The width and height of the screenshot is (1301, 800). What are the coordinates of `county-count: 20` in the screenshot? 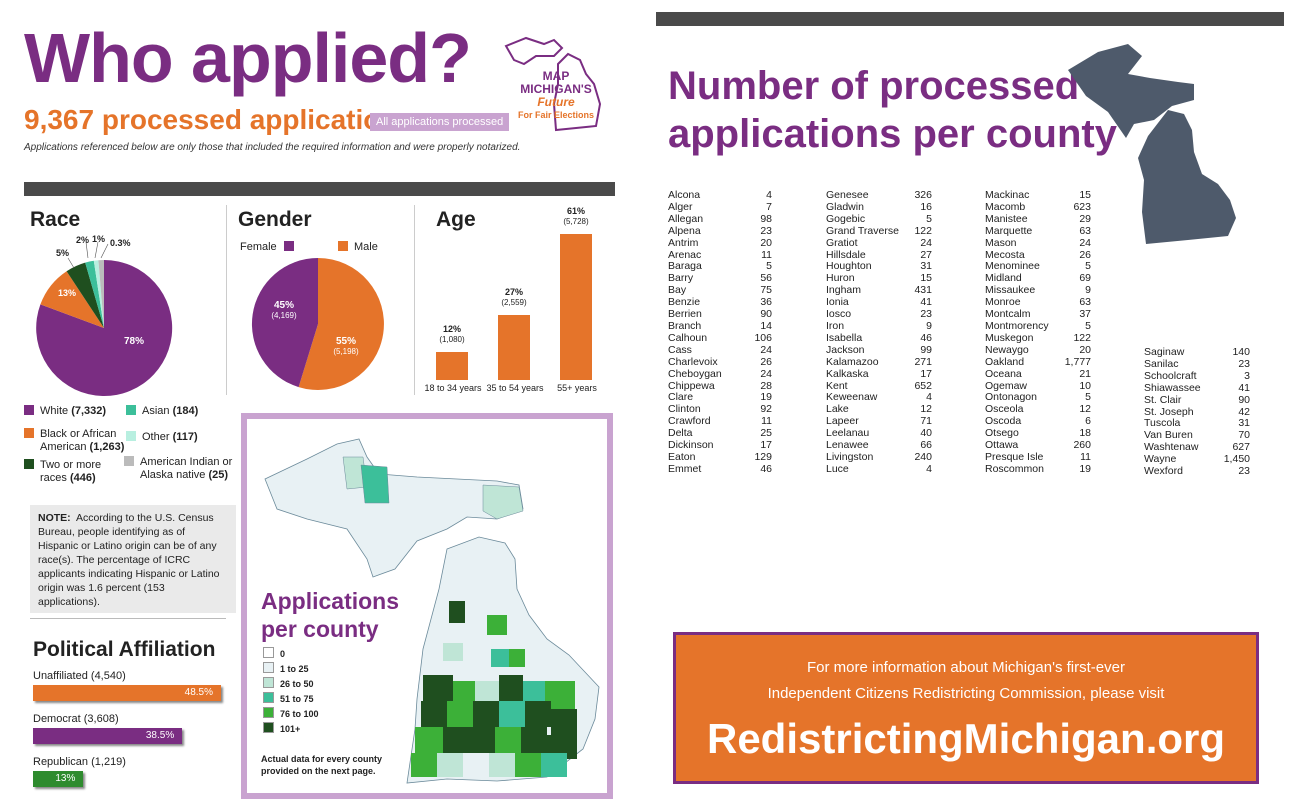 It's located at (1085, 349).